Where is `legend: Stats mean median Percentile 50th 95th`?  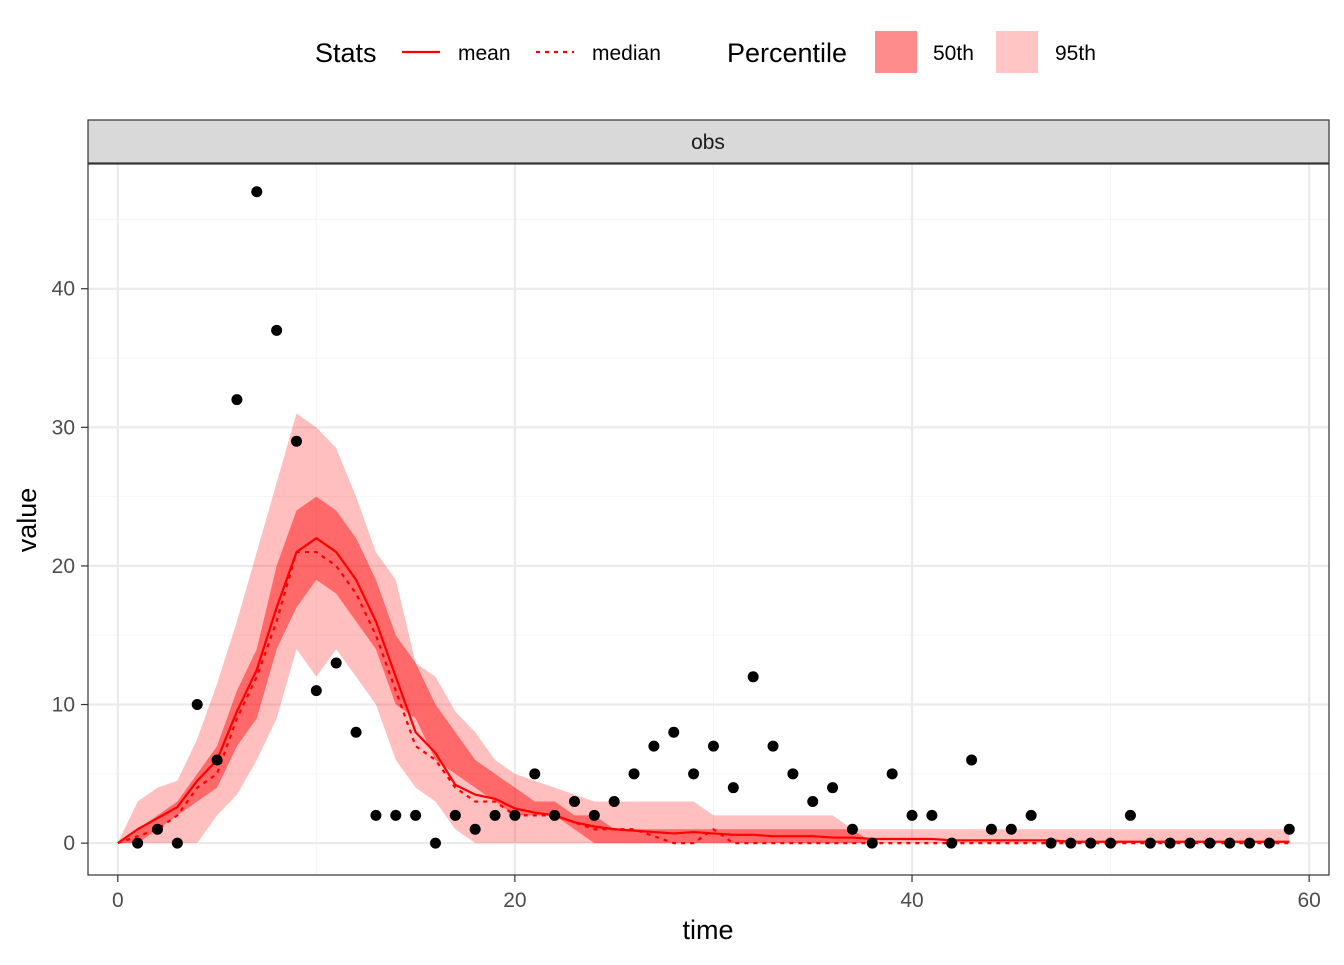
legend: Stats mean median Percentile 50th 95th is located at coordinates (705, 52).